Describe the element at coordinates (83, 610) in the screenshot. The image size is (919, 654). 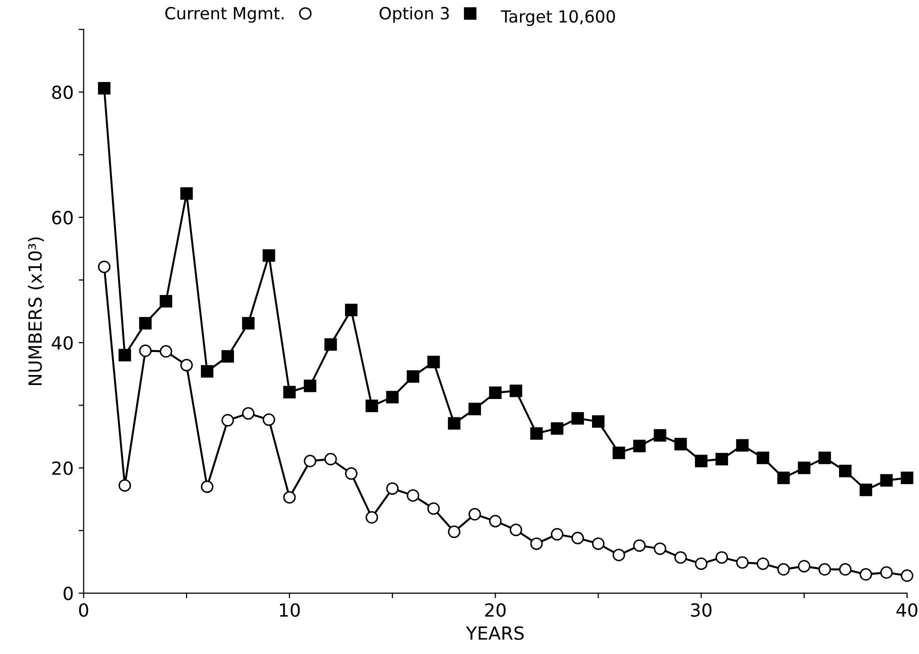
I see `x-tick-label: 0` at that location.